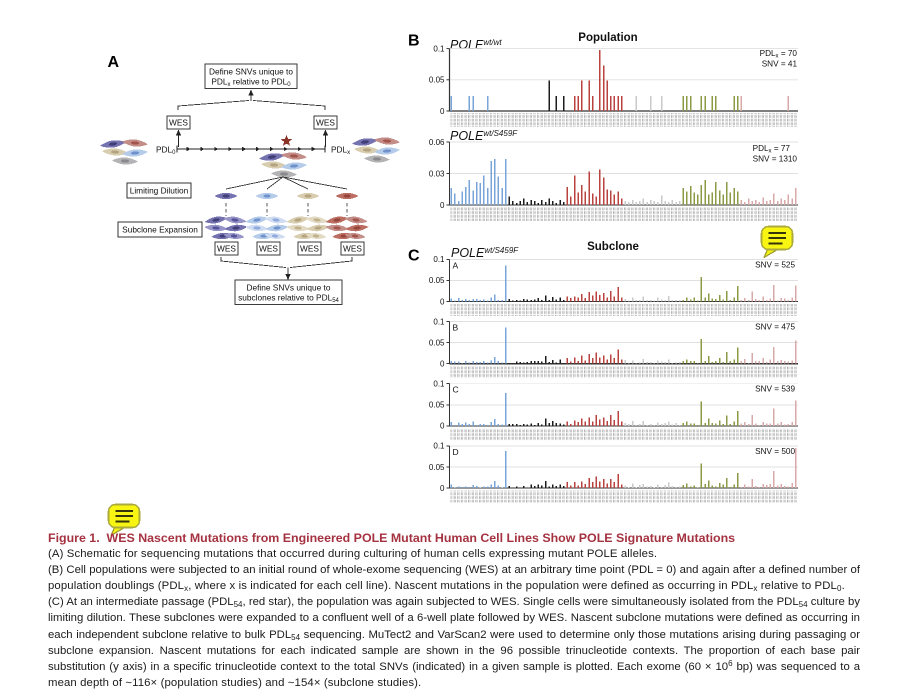 The height and width of the screenshot is (700, 900). What do you see at coordinates (166, 150) in the screenshot?
I see `svg-text: PDL0` at bounding box center [166, 150].